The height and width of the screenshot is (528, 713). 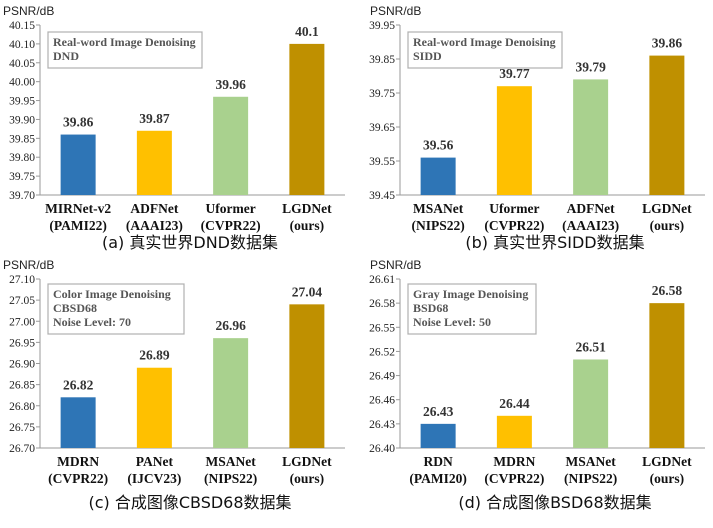 I want to click on data-label: 39.77, so click(x=514, y=73).